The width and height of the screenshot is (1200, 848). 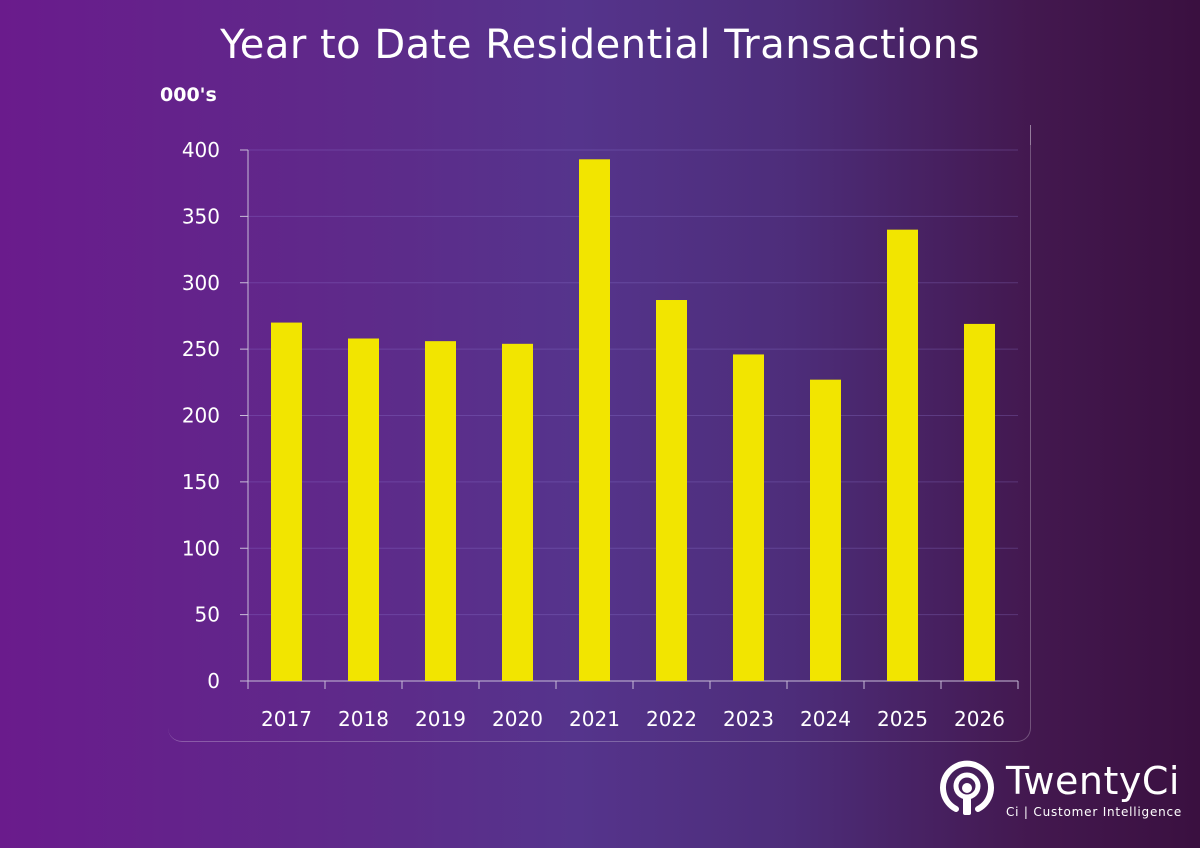 I want to click on x-tick-label: 2021, so click(x=594, y=719).